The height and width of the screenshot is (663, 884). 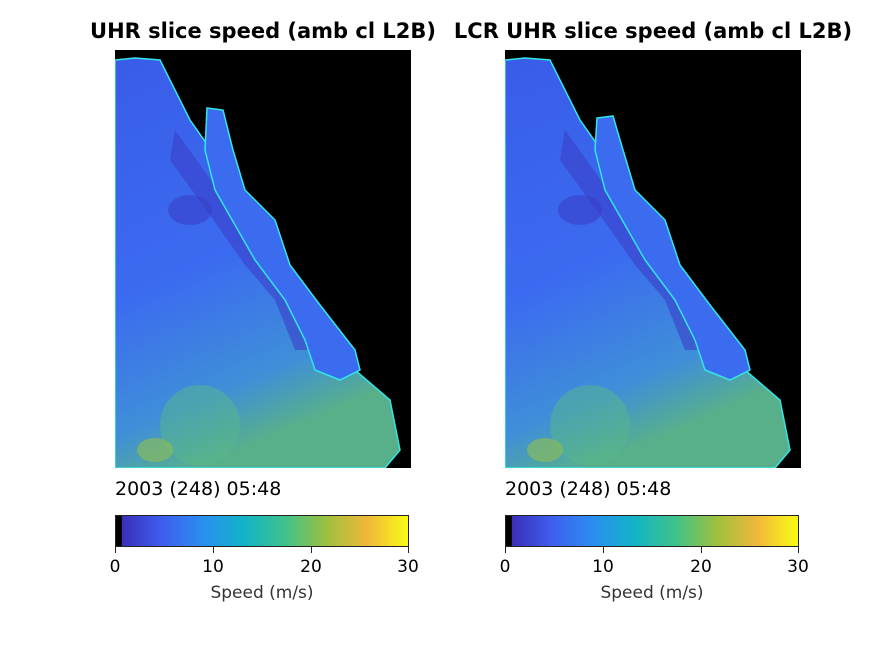 I want to click on panel-1-ticklabel-10: 10, so click(x=213, y=567).